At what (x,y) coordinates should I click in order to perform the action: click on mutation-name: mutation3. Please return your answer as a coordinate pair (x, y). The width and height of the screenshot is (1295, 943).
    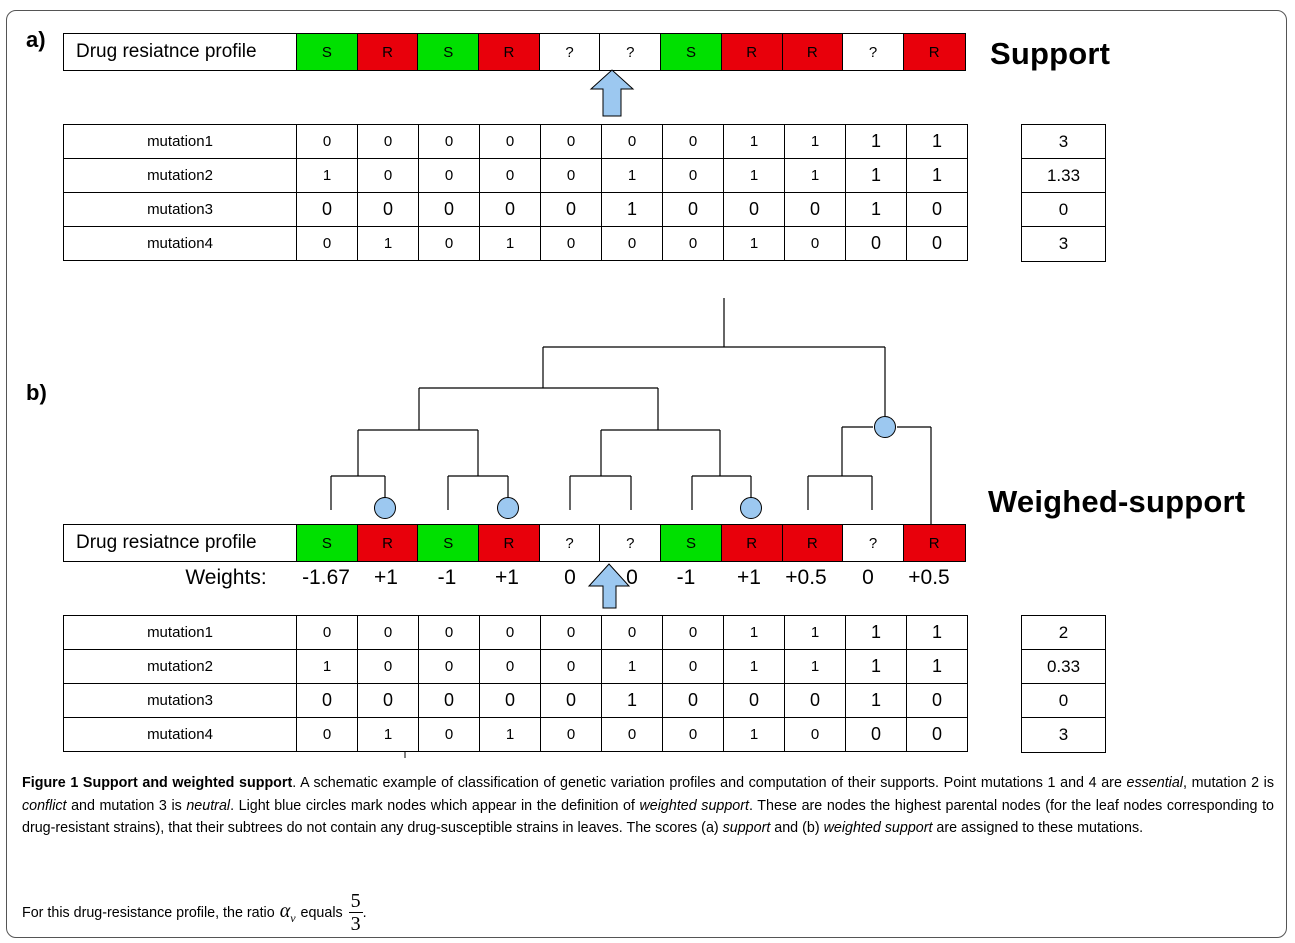
    Looking at the image, I should click on (180, 209).